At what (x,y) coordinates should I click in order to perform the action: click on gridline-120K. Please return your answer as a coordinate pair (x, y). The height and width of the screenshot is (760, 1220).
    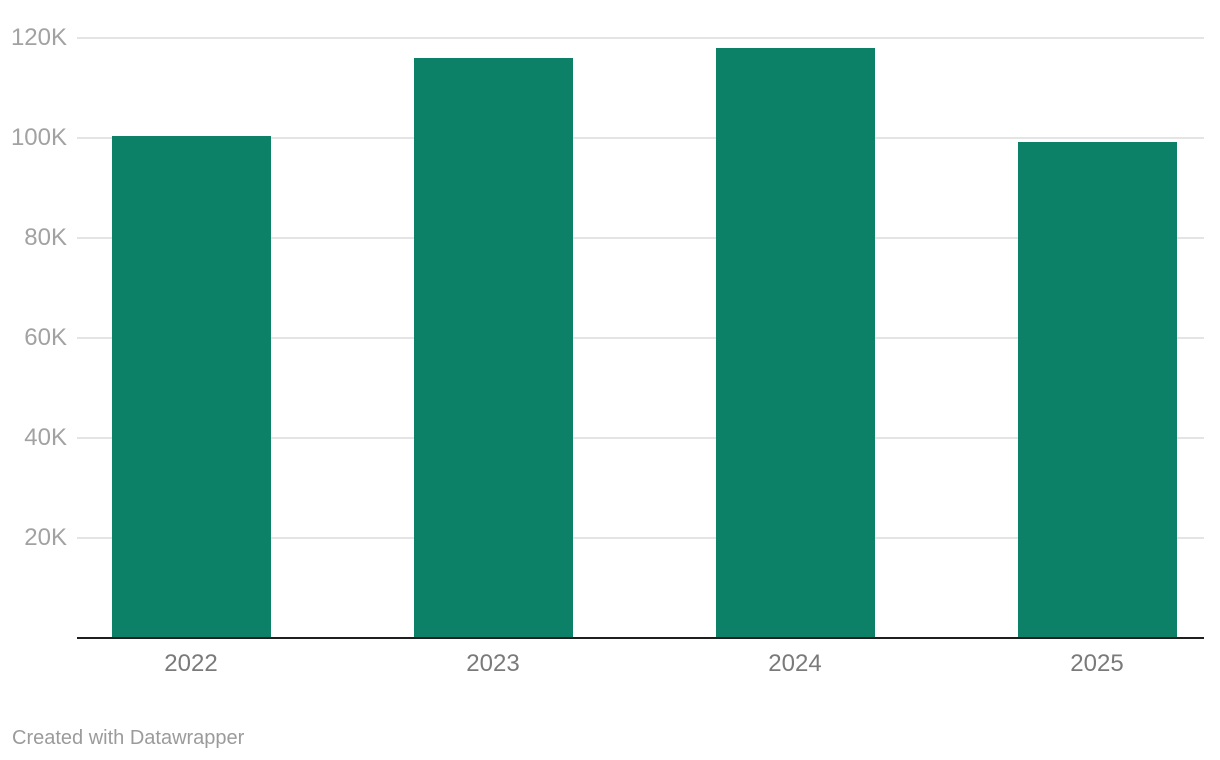
    Looking at the image, I should click on (640, 38).